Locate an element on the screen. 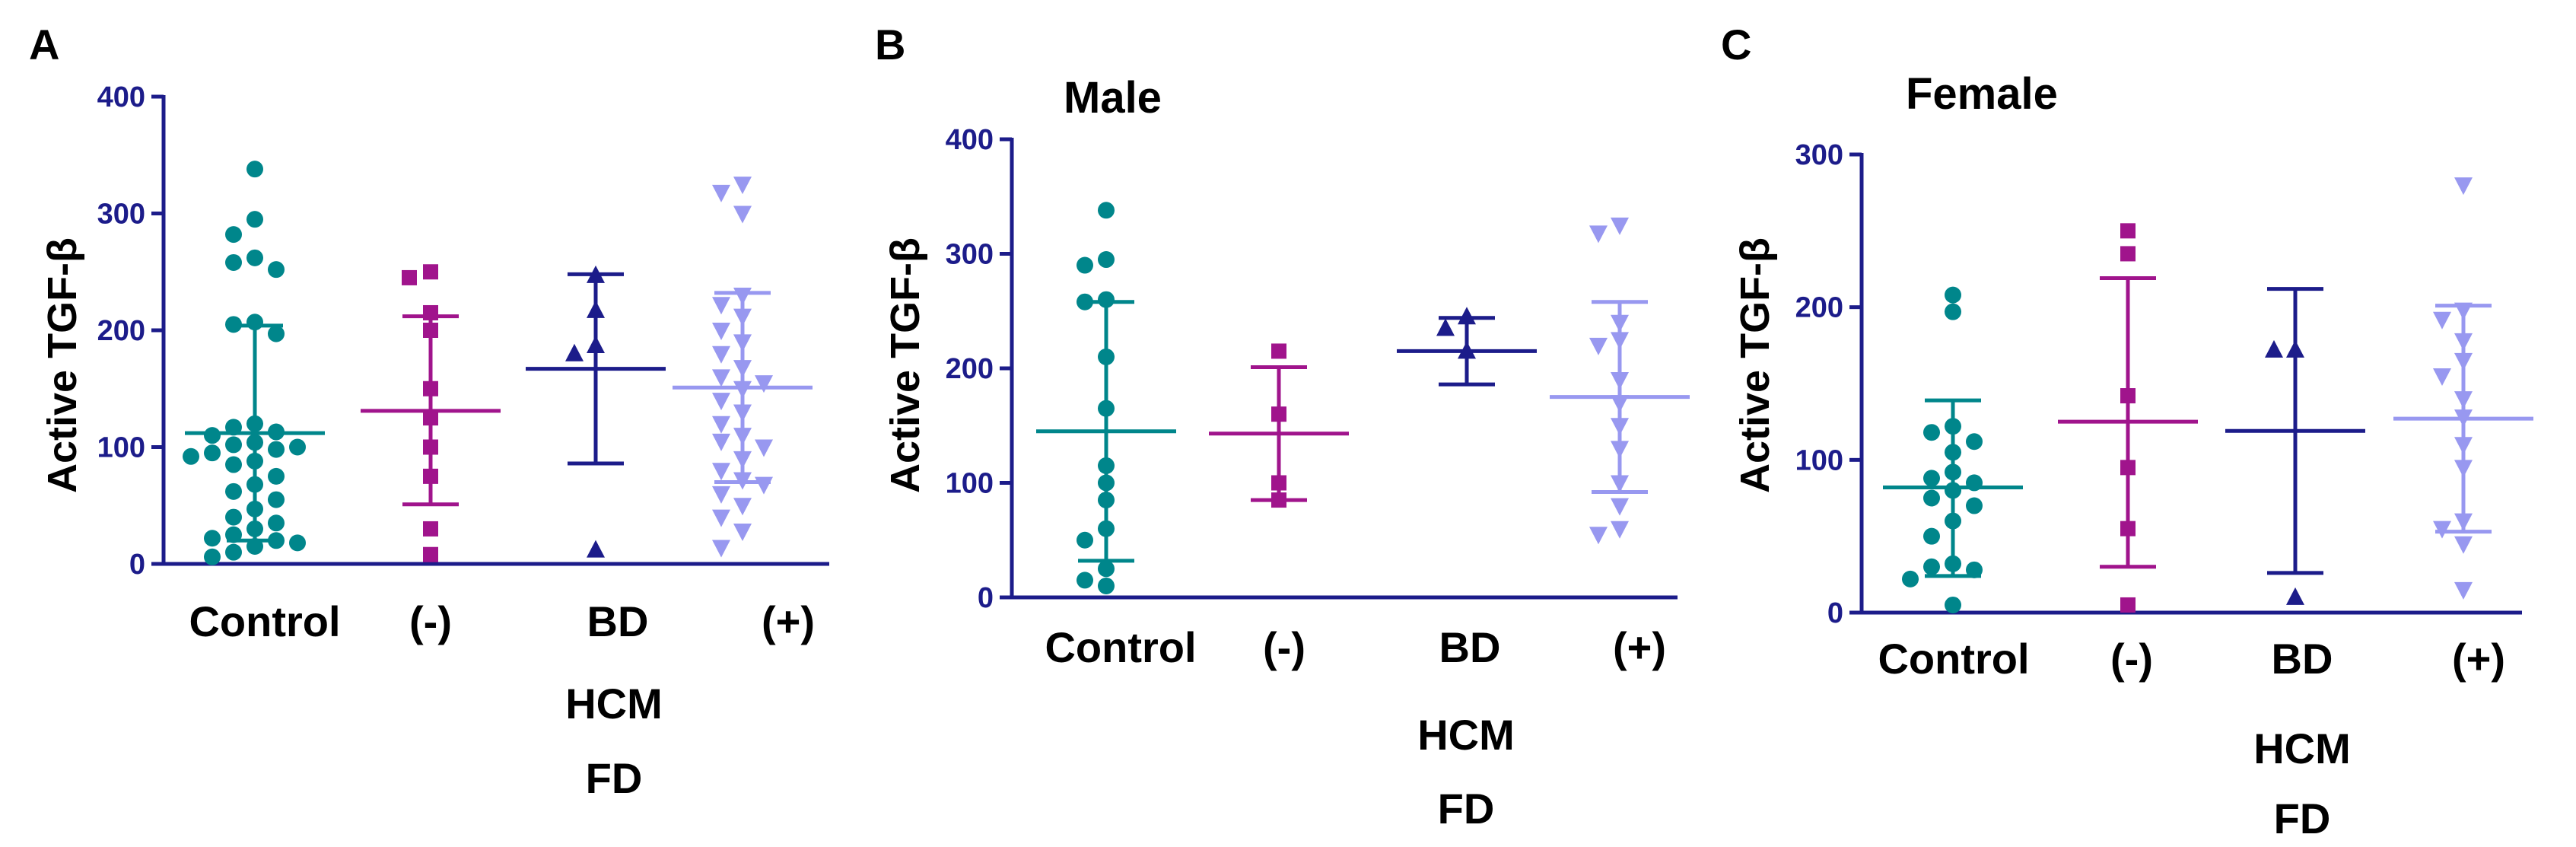  panel-letter-a: A is located at coordinates (44, 45).